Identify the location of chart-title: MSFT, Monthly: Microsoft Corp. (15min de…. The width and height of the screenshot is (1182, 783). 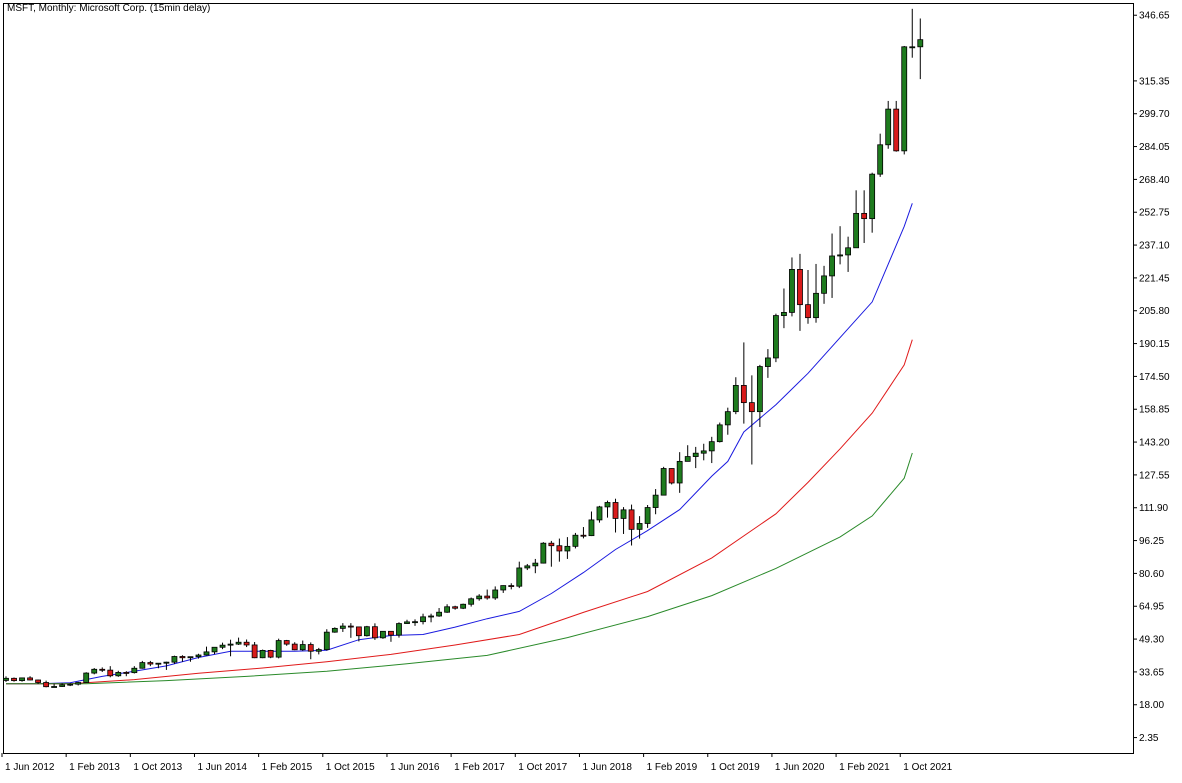
(109, 8).